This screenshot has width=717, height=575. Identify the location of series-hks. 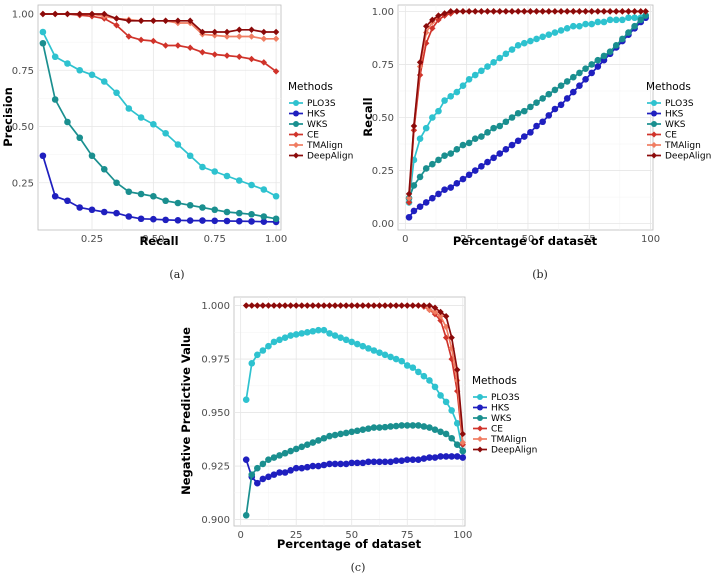
(527, 117).